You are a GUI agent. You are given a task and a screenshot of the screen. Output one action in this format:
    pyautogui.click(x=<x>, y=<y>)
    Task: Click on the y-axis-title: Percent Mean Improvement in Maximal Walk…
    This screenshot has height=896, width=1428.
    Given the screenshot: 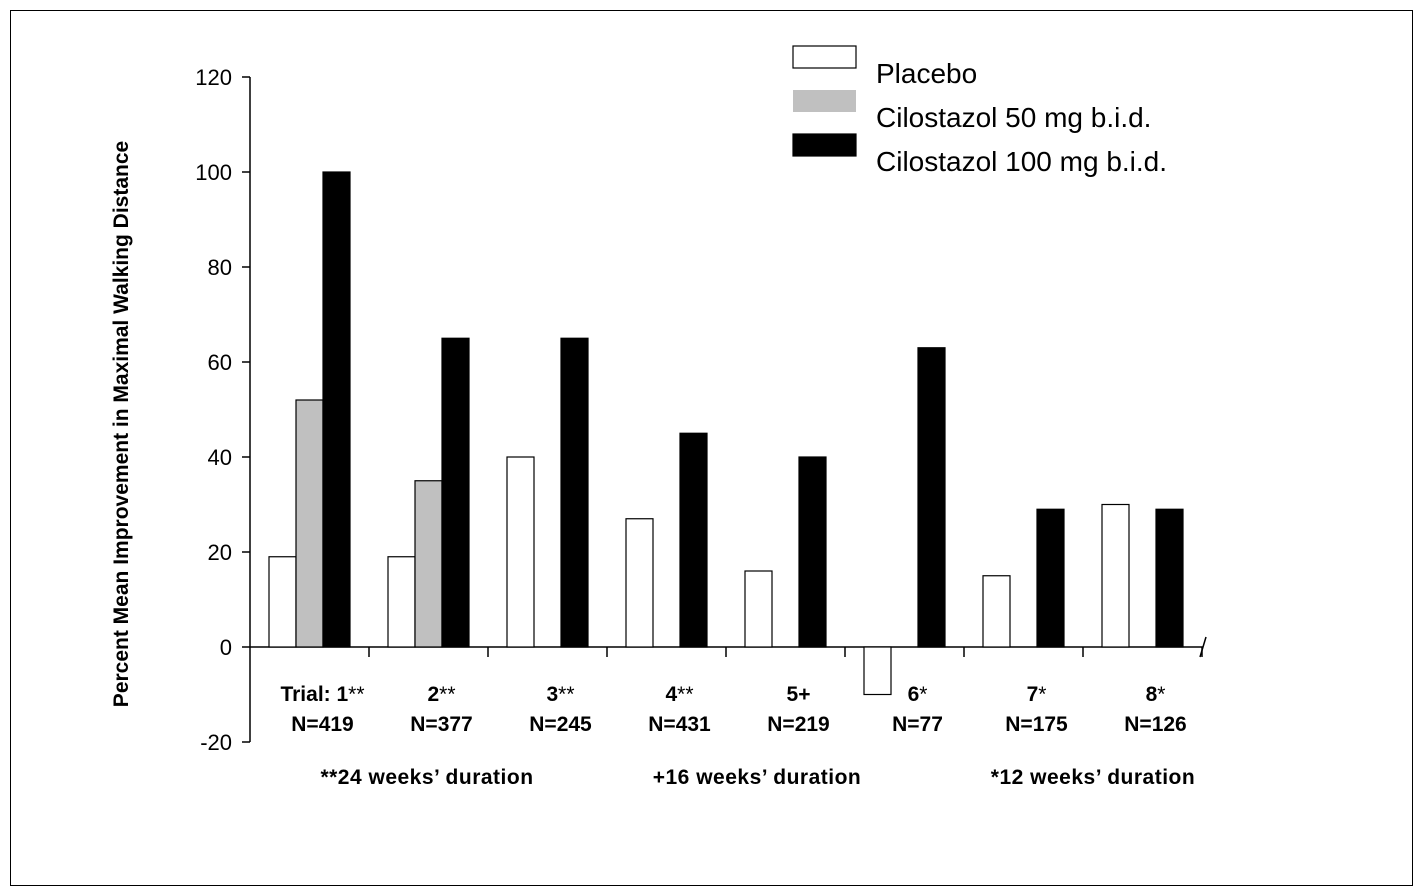 What is the action you would take?
    pyautogui.click(x=121, y=424)
    